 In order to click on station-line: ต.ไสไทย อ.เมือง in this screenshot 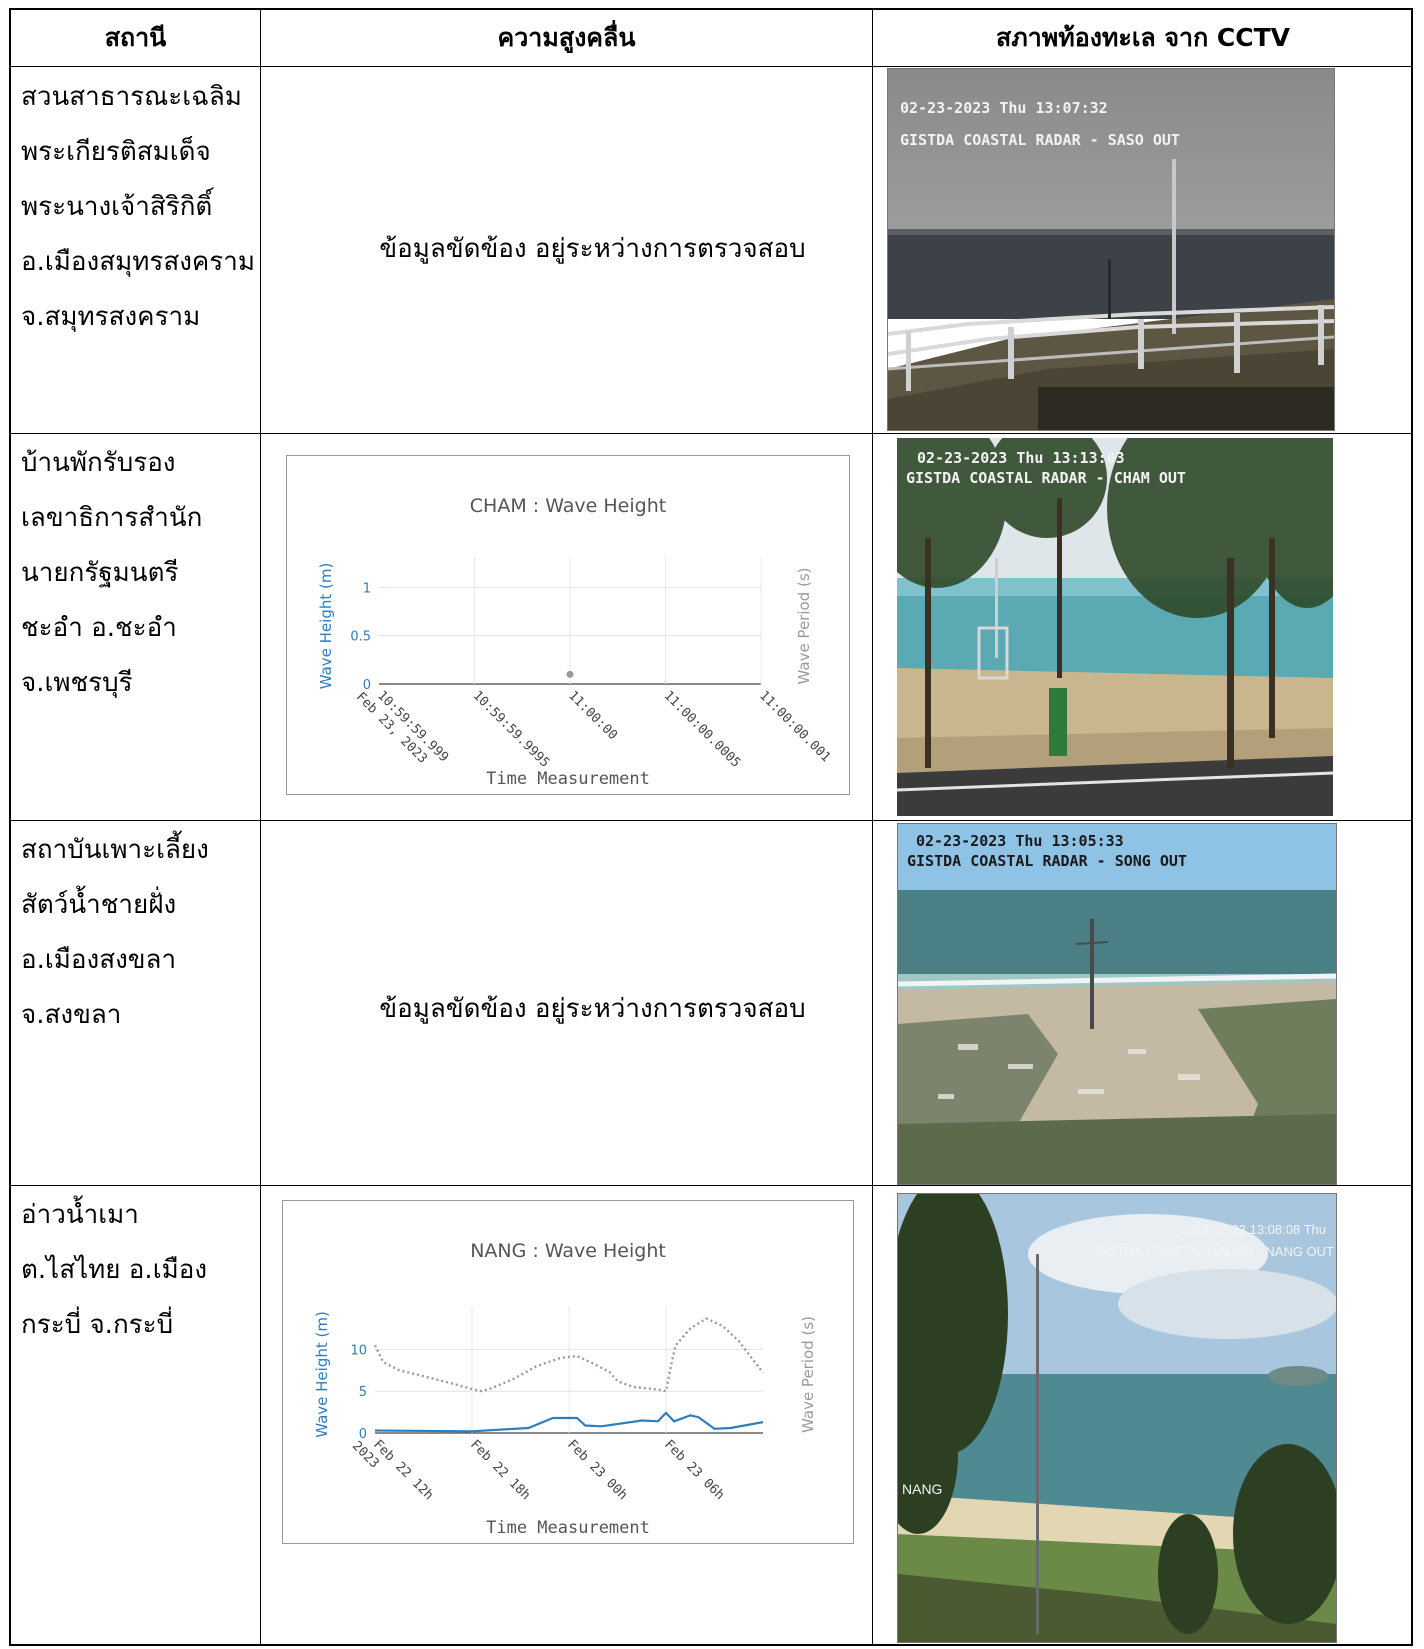, I will do `click(114, 1270)`.